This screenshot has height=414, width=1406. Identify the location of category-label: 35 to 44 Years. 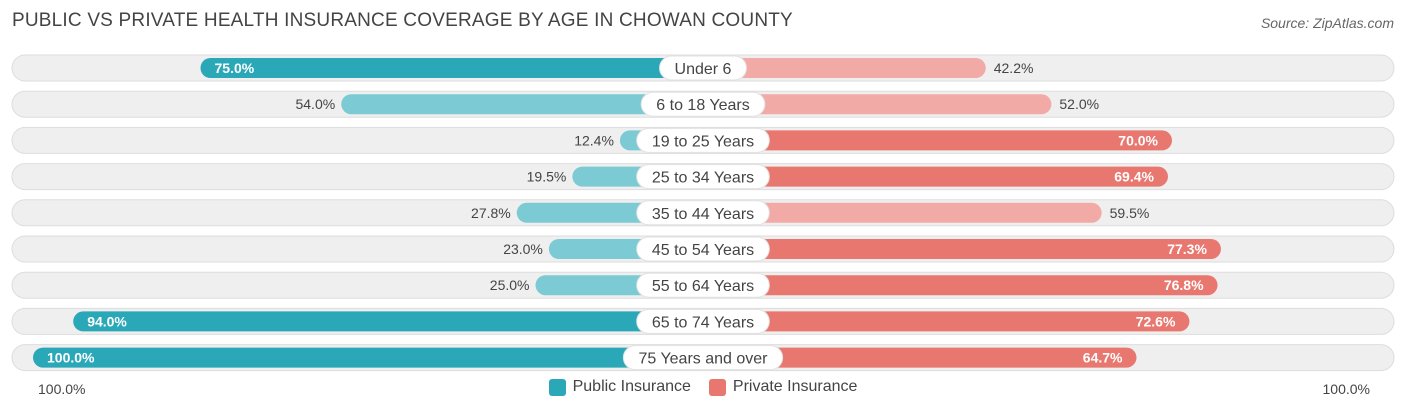
(703, 214).